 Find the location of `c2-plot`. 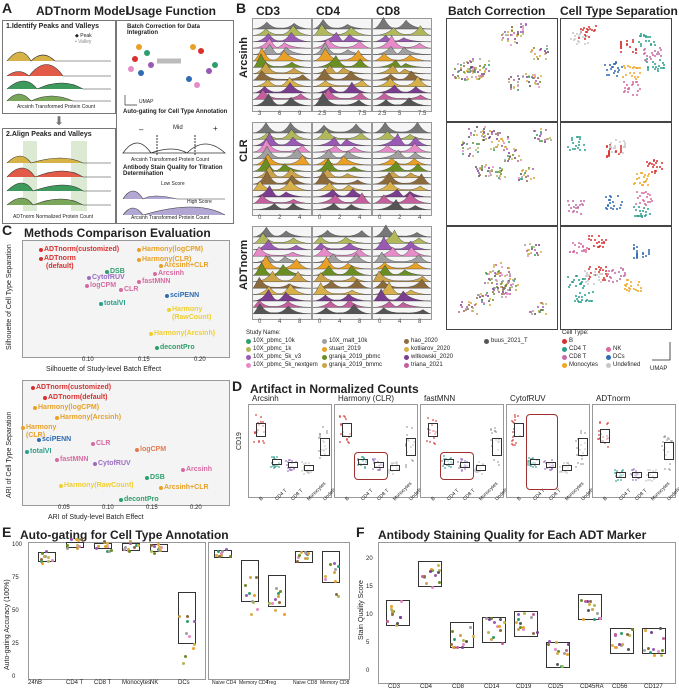

c2-plot is located at coordinates (126, 443).